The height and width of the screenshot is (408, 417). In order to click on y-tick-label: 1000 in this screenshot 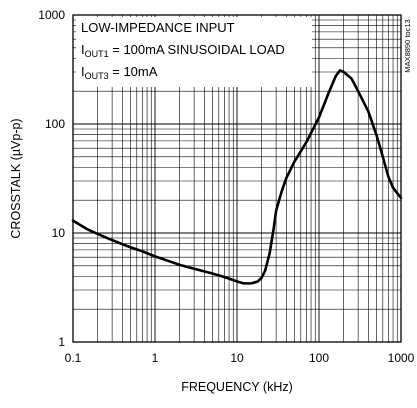, I will do `click(51, 15)`.